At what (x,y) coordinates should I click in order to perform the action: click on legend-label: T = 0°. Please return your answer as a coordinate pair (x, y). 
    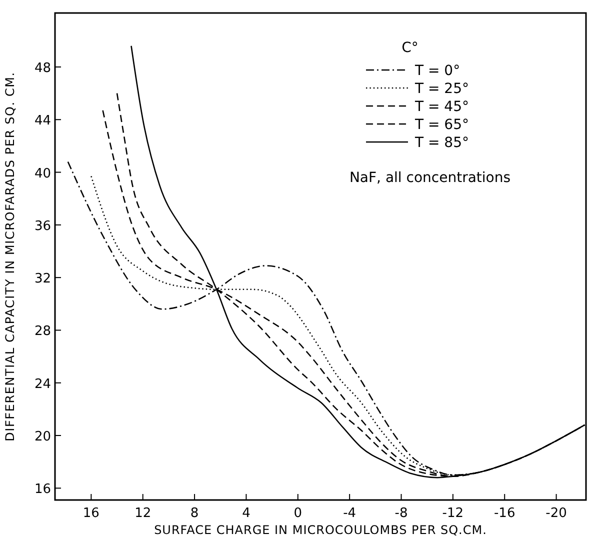
    Looking at the image, I should click on (437, 71).